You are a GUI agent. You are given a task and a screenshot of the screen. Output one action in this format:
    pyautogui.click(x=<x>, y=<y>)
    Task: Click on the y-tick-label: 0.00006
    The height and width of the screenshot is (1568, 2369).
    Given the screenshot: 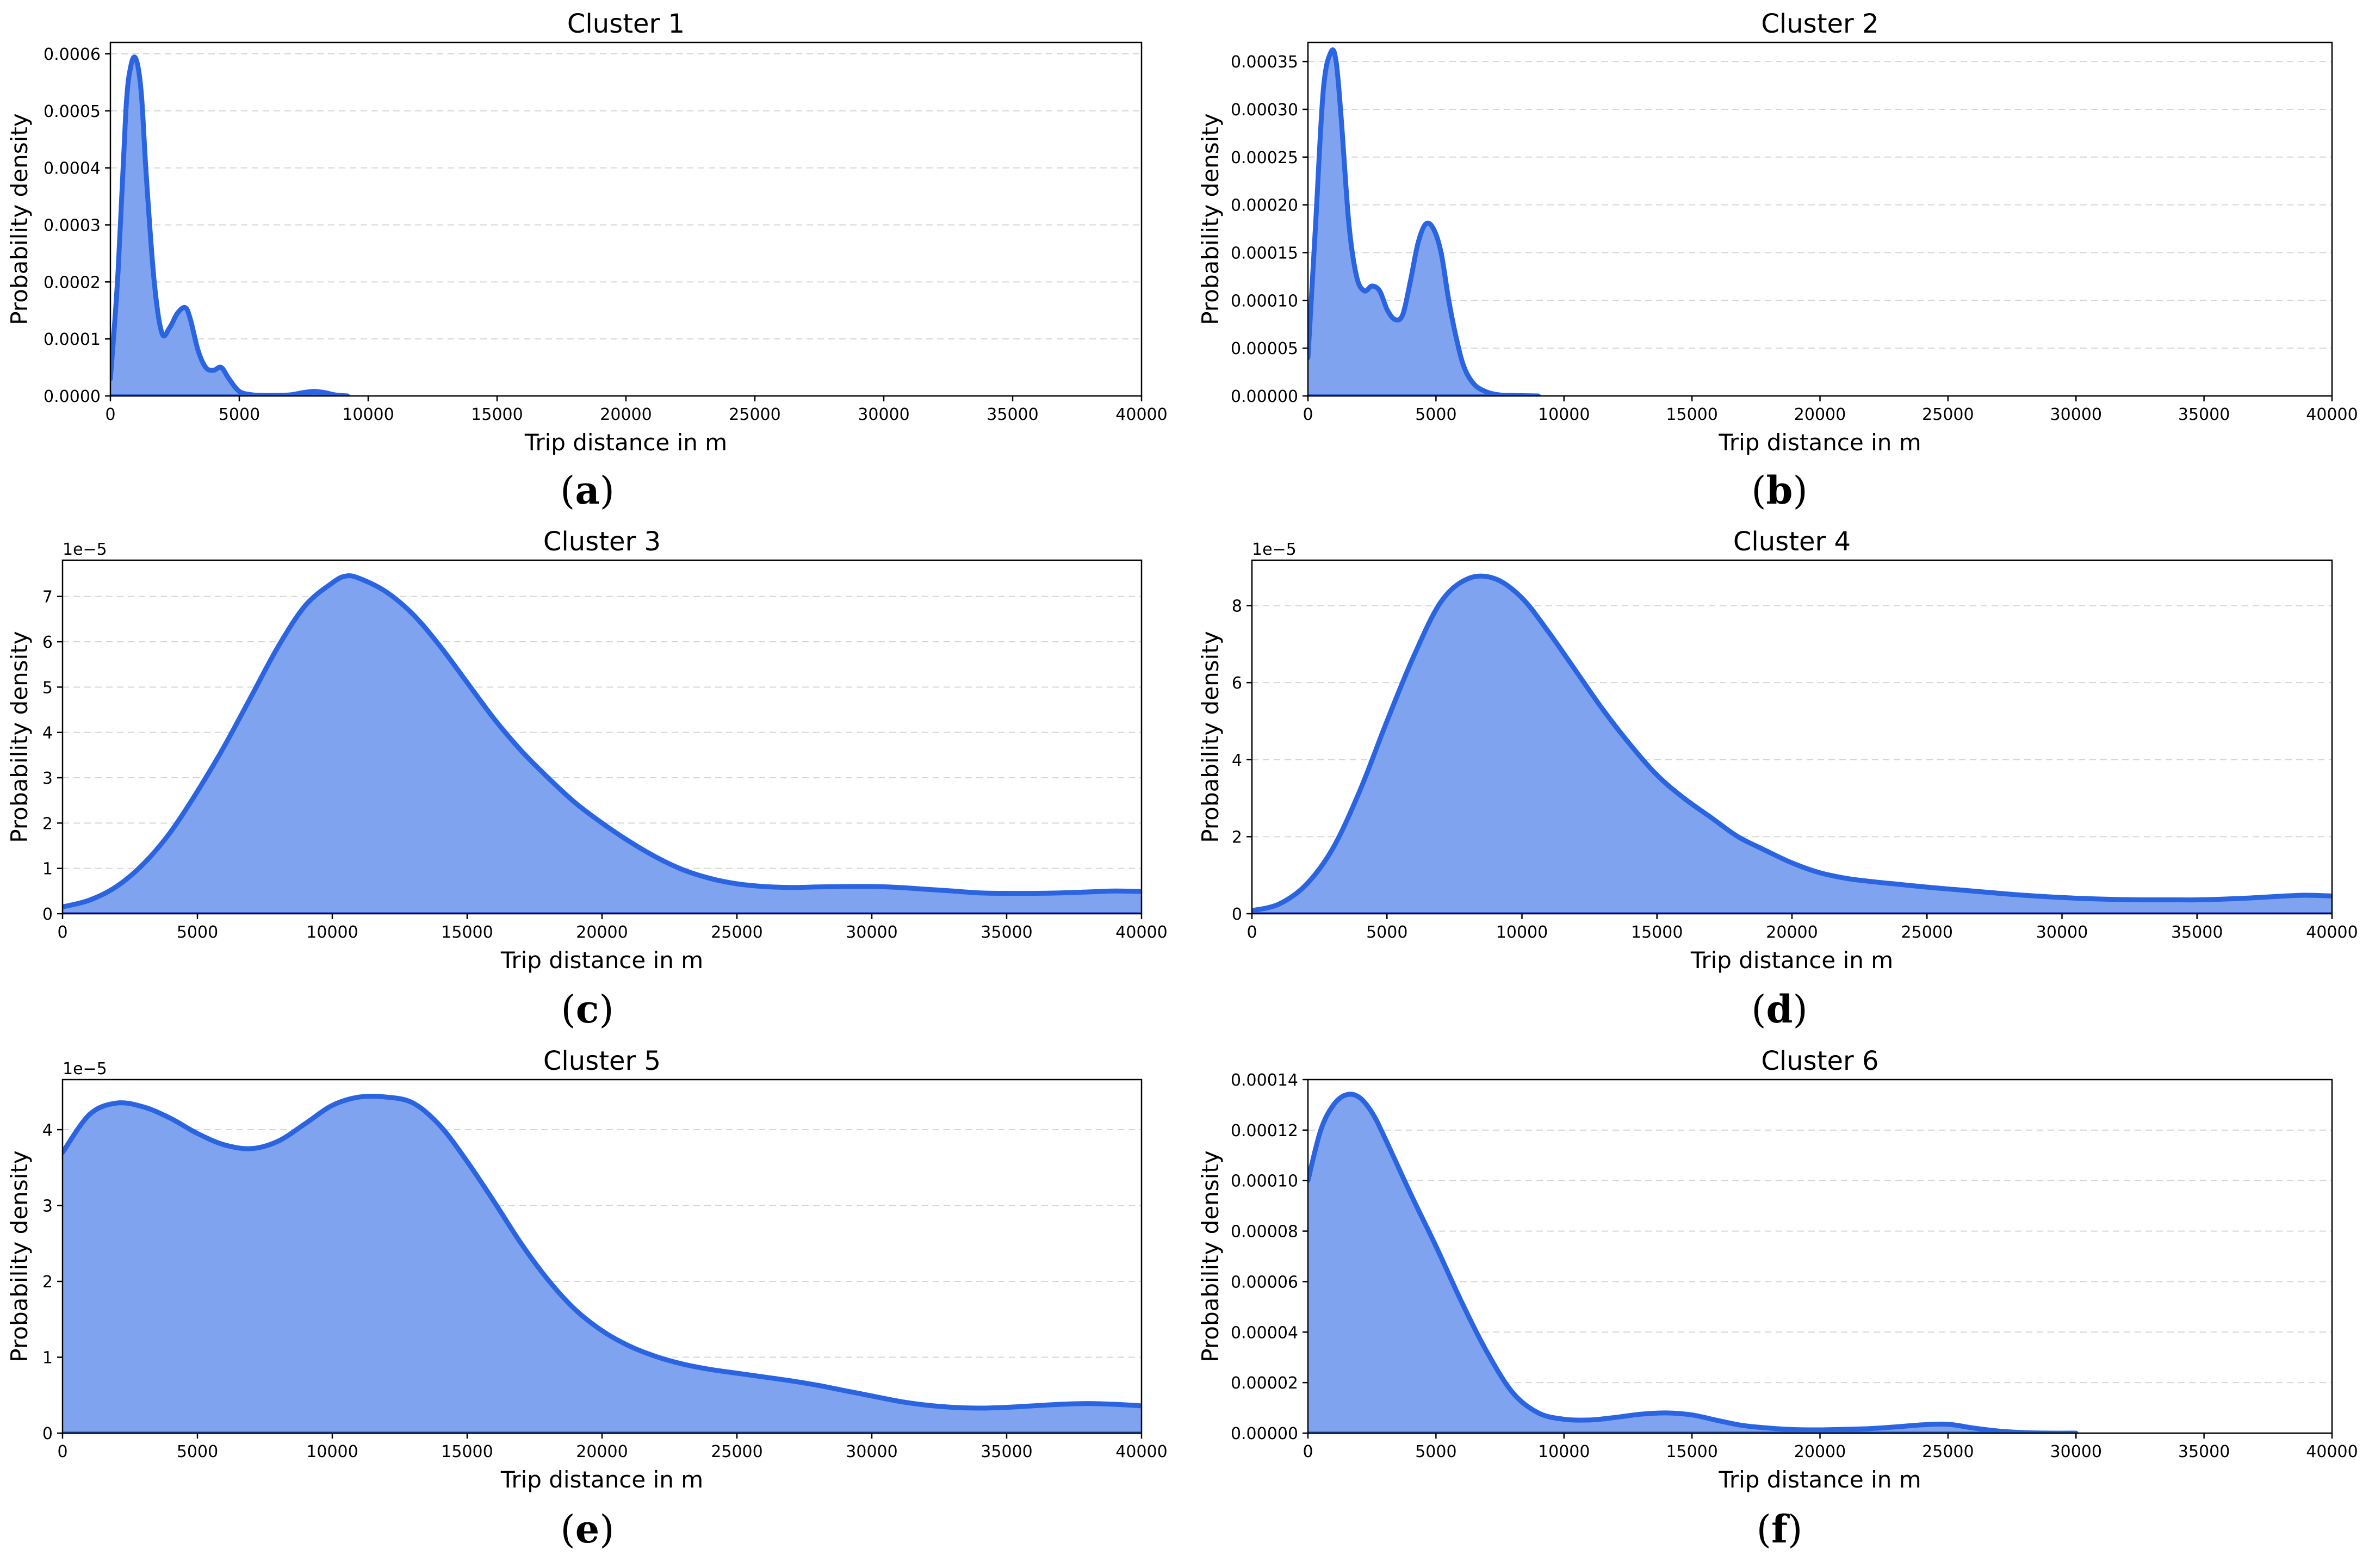 What is the action you would take?
    pyautogui.click(x=1264, y=1282)
    